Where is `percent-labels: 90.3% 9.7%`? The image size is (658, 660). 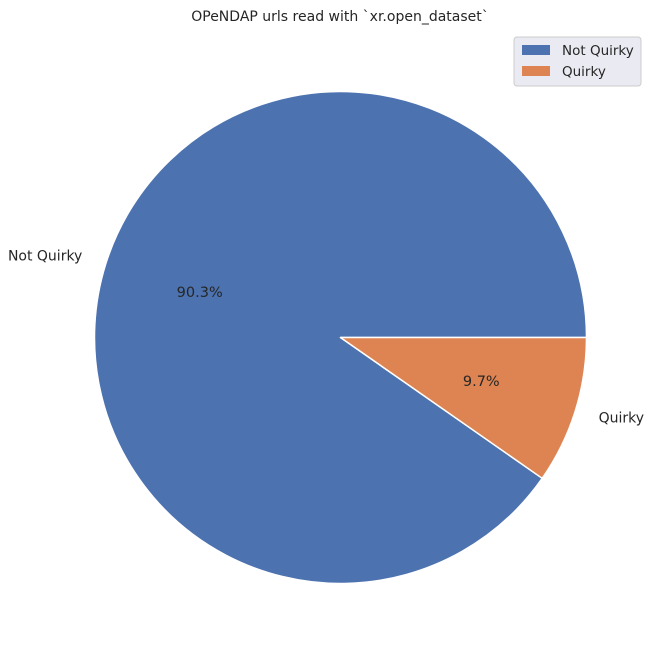
percent-labels: 90.3% 9.7% is located at coordinates (338, 337).